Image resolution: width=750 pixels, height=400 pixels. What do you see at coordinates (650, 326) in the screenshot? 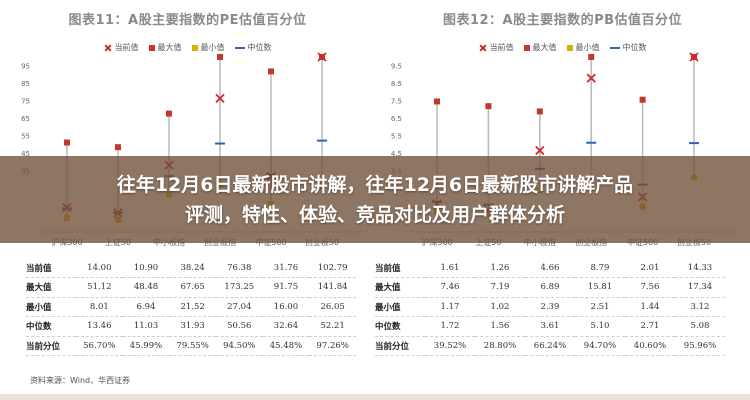
I see `table-cell: 2.71` at bounding box center [650, 326].